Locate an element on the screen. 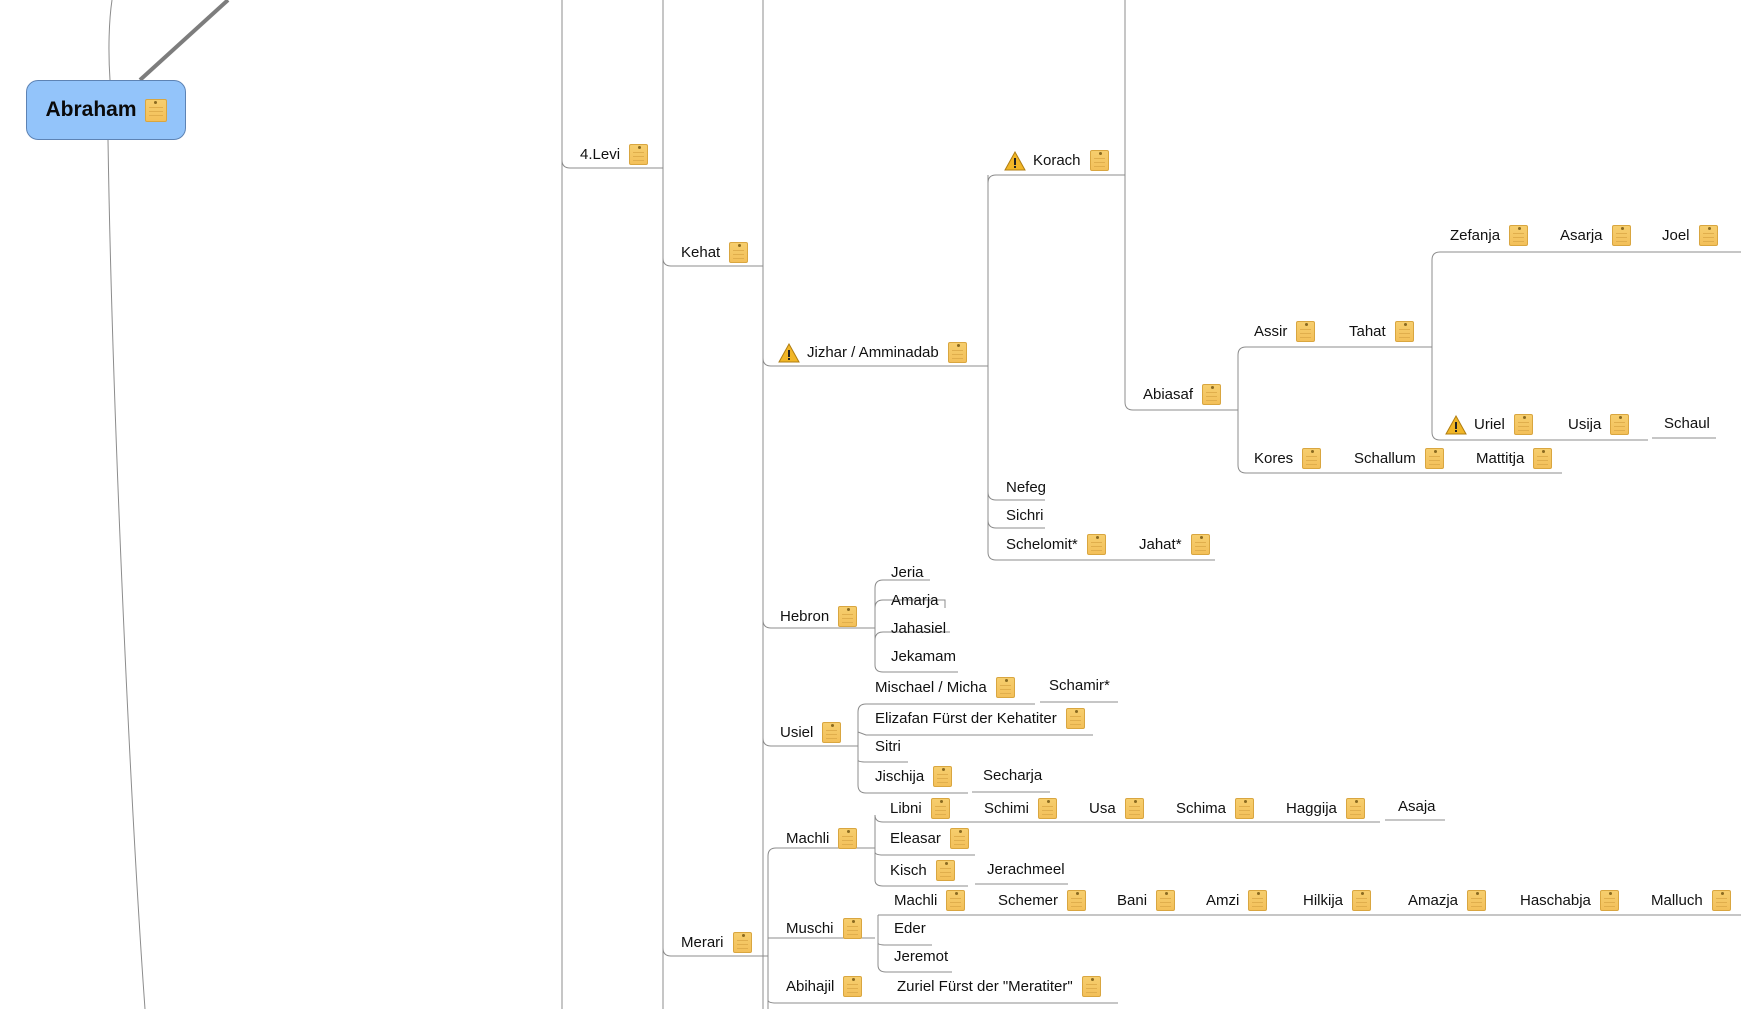  node-merari: Merari is located at coordinates (715, 942).